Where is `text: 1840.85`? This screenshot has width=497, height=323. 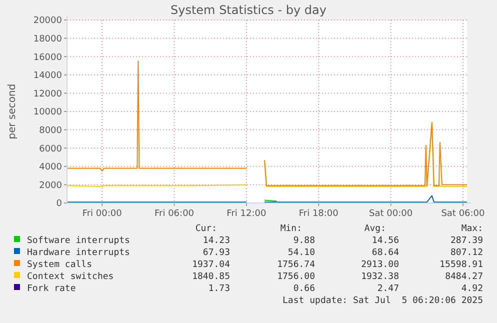
text: 1840.85 is located at coordinates (211, 277).